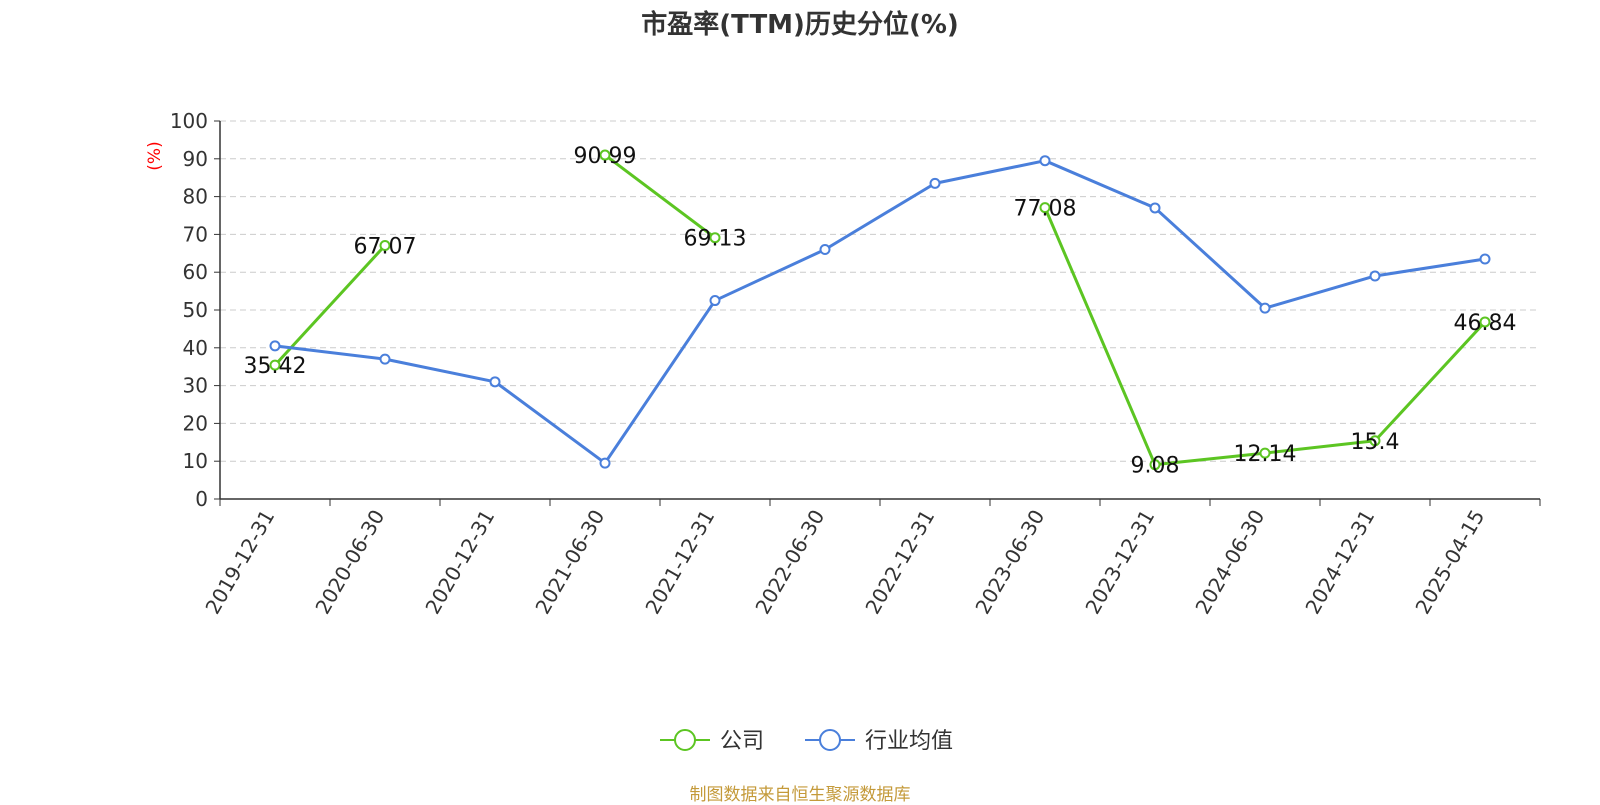 The height and width of the screenshot is (805, 1600). Describe the element at coordinates (195, 423) in the screenshot. I see `y-tick-label: 20` at that location.